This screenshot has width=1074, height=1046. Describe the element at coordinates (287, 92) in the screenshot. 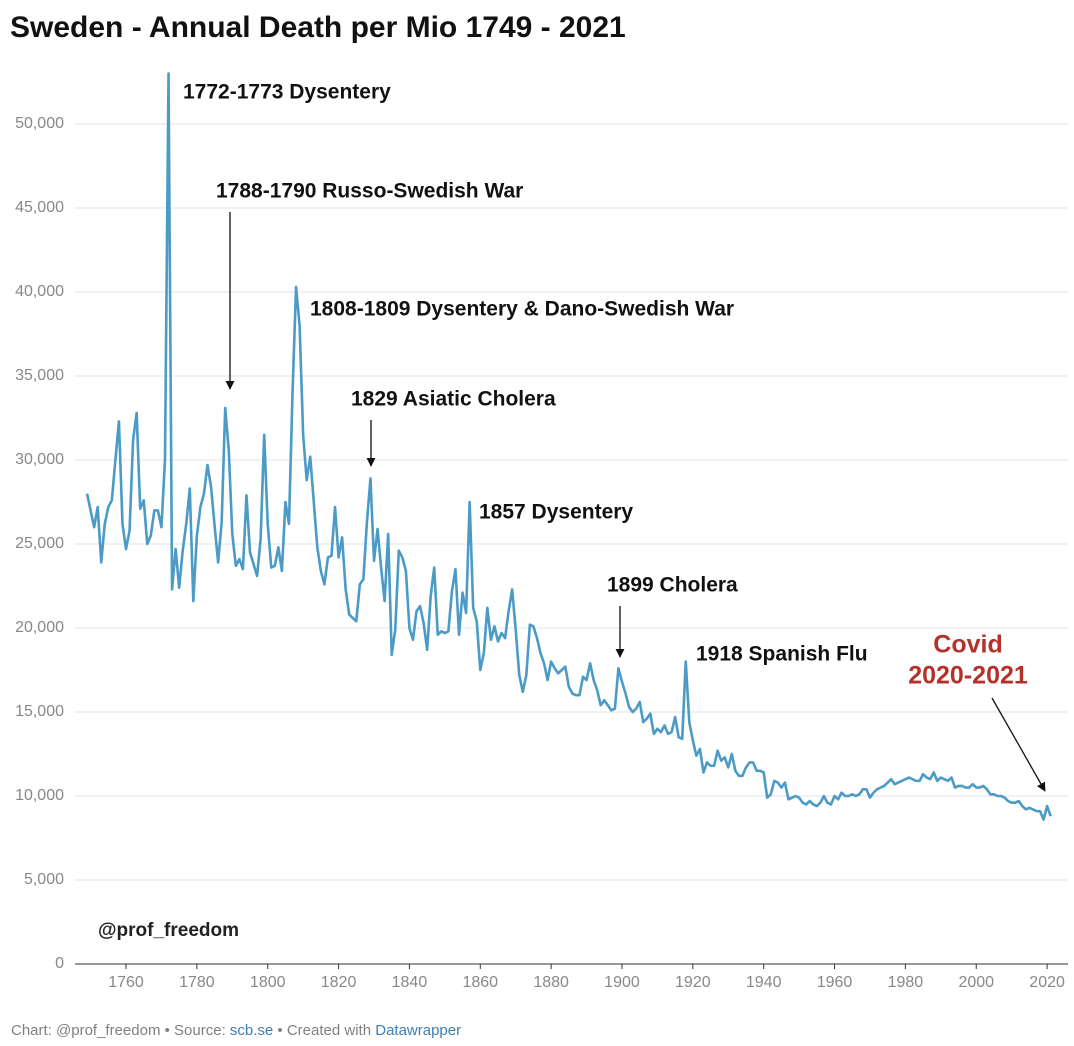

I see `annotation: 1772-1773 Dysentery` at that location.